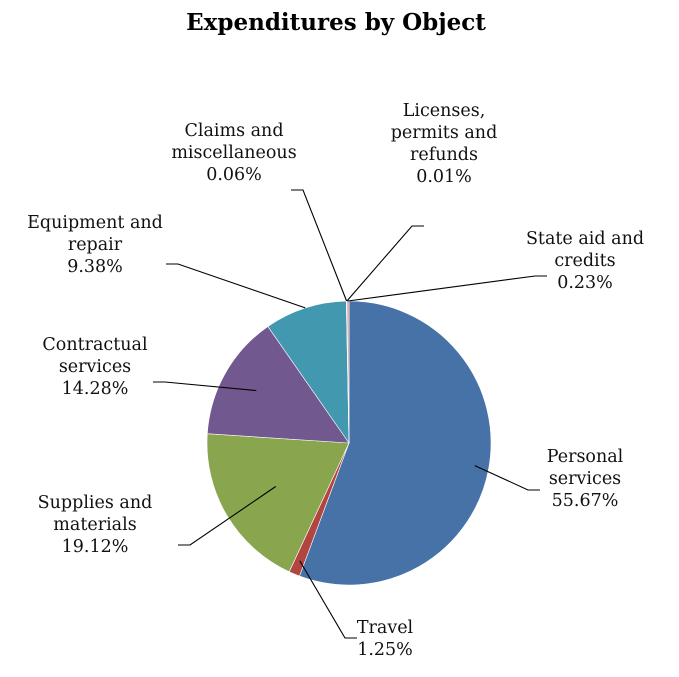  I want to click on slice-label: Equipment and repair 9.38%, so click(95, 245).